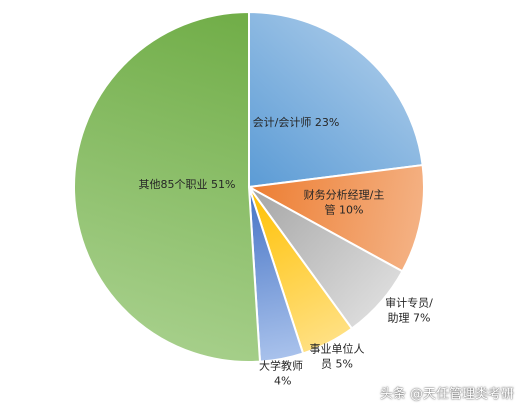  I want to click on slice-label-5: 其他85个职业 51%, so click(187, 184).